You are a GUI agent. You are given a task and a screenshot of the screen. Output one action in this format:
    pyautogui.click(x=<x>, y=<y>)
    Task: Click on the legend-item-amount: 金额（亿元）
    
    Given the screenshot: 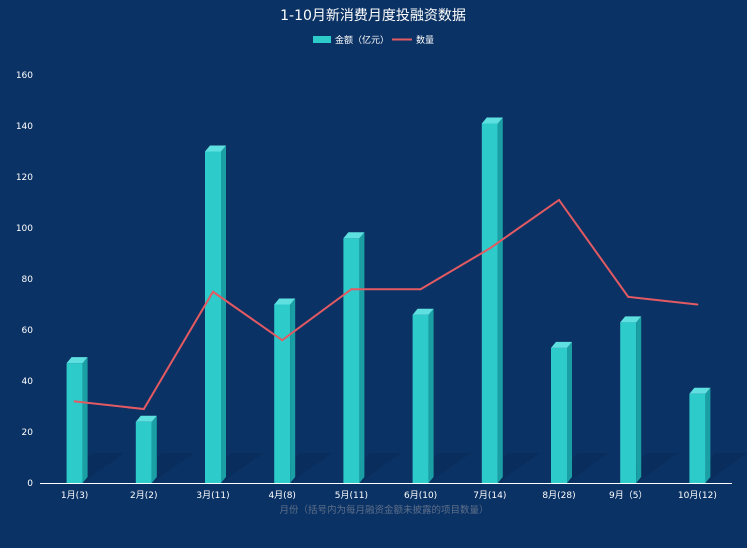 What is the action you would take?
    pyautogui.click(x=351, y=40)
    